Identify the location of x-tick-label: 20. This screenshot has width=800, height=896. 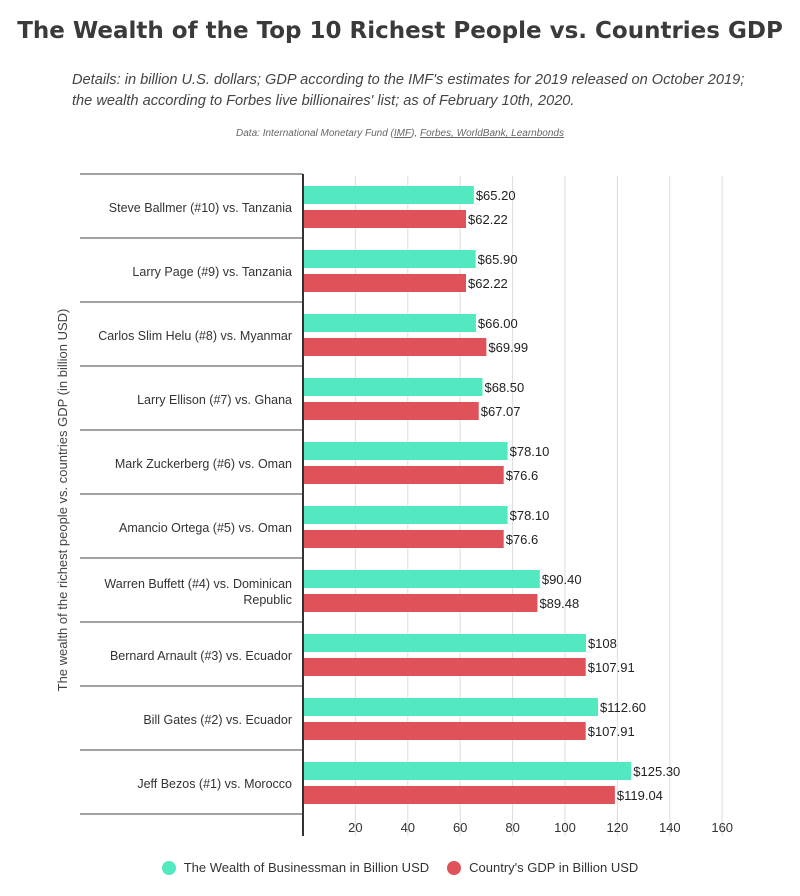
(355, 827).